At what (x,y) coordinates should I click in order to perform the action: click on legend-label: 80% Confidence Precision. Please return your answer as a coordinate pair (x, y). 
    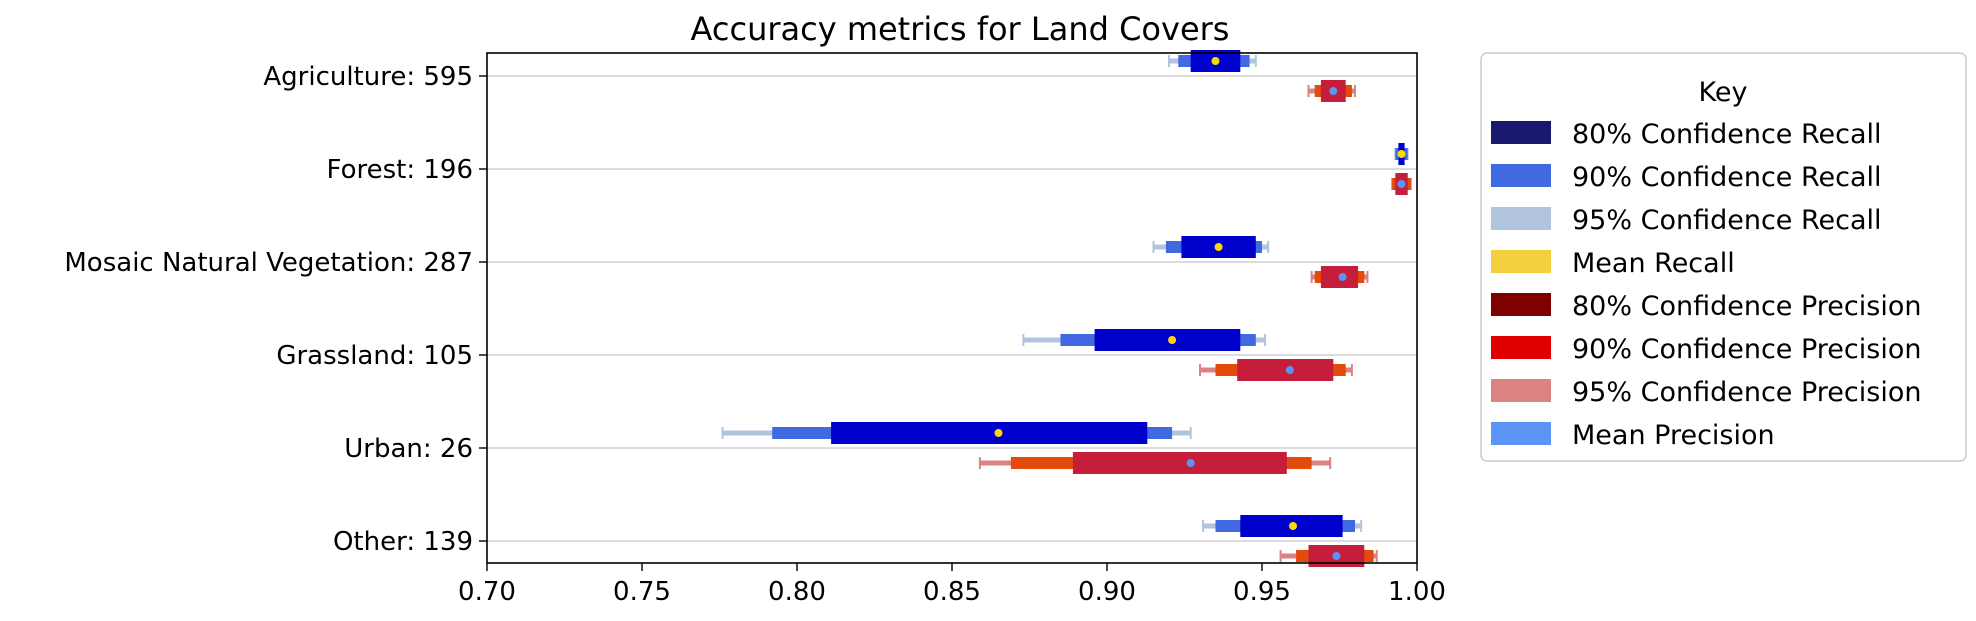
    Looking at the image, I should click on (1746, 306).